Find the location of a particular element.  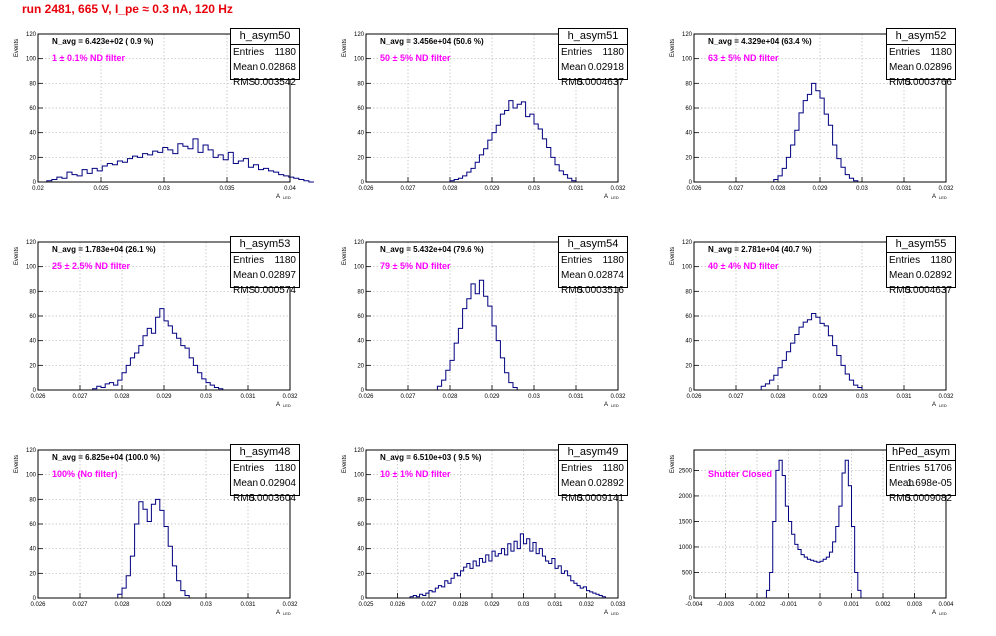

filter-annotation: 10 ± 1% ND filter is located at coordinates (415, 474).